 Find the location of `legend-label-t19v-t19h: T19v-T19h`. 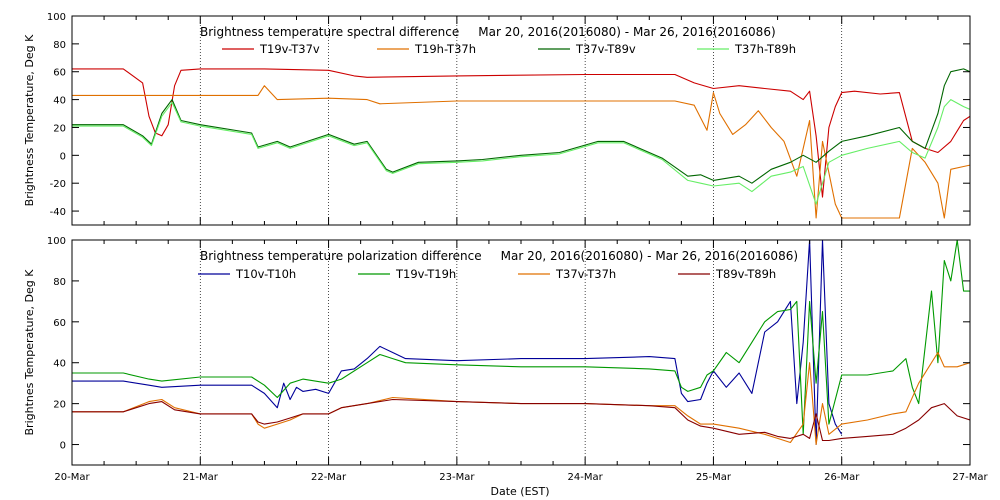

legend-label-t19v-t19h: T19v-T19h is located at coordinates (425, 274).